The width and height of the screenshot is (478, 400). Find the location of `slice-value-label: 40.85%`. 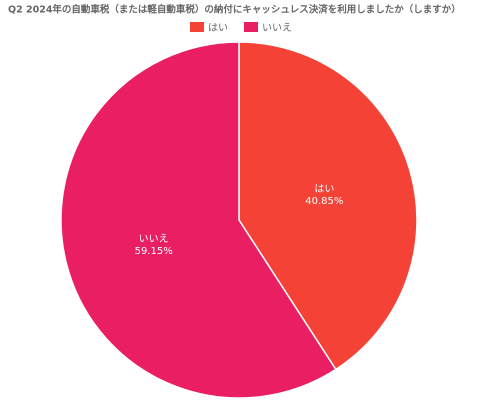

slice-value-label: 40.85% is located at coordinates (324, 201).